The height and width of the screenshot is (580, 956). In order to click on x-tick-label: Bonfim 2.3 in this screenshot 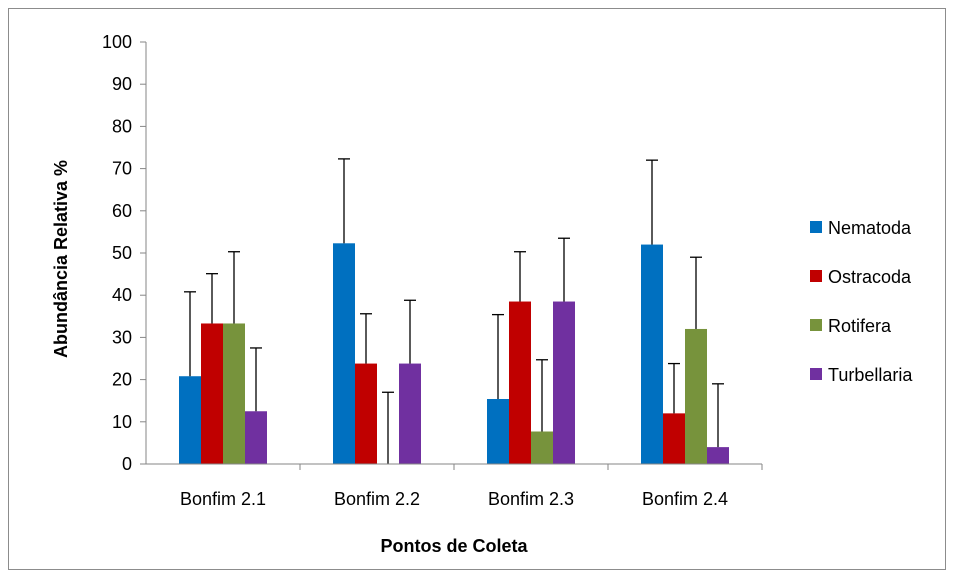, I will do `click(531, 499)`.